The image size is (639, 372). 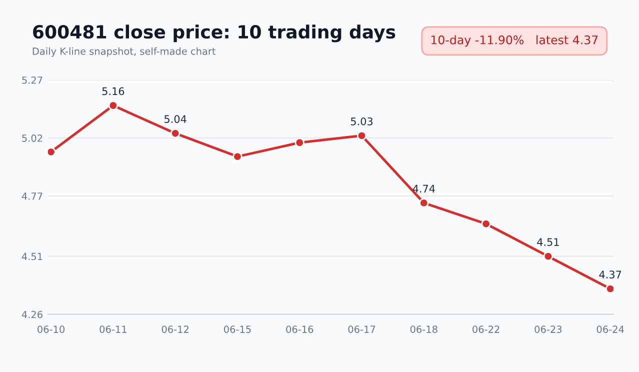 I want to click on x-tick-label: 06-12, so click(x=175, y=329).